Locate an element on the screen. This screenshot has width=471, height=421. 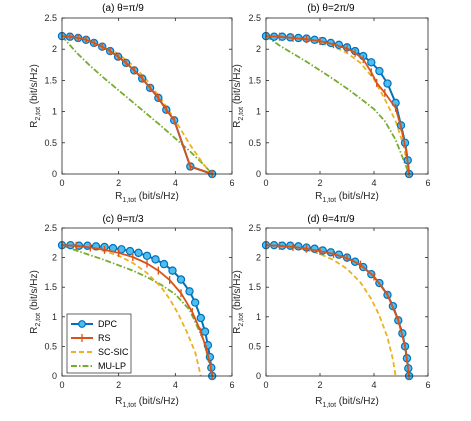
legend-entry-dpc: DPC is located at coordinates (94, 324).